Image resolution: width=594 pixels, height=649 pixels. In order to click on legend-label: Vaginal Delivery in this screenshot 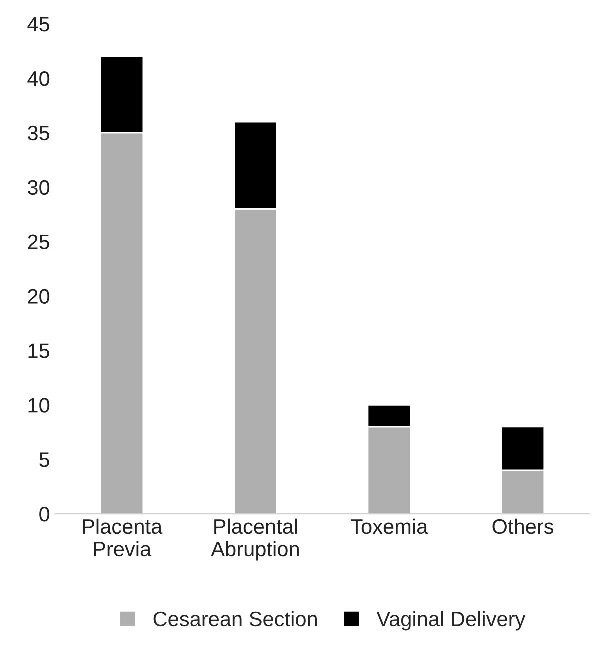, I will do `click(451, 621)`.